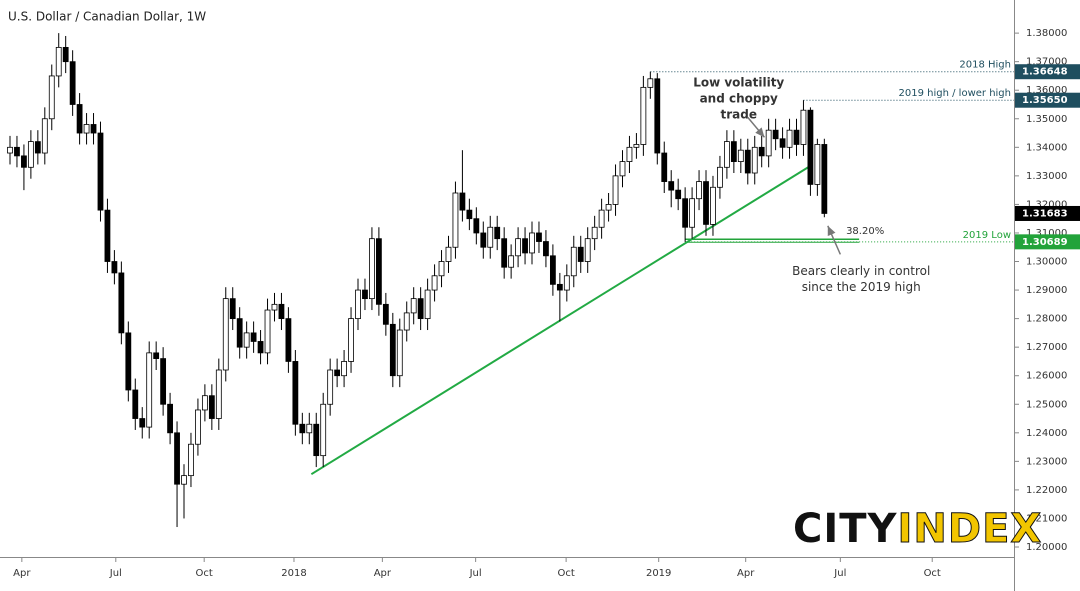 This screenshot has width=1080, height=591. I want to click on y-tick-label: 1.30000, so click(1046, 262).